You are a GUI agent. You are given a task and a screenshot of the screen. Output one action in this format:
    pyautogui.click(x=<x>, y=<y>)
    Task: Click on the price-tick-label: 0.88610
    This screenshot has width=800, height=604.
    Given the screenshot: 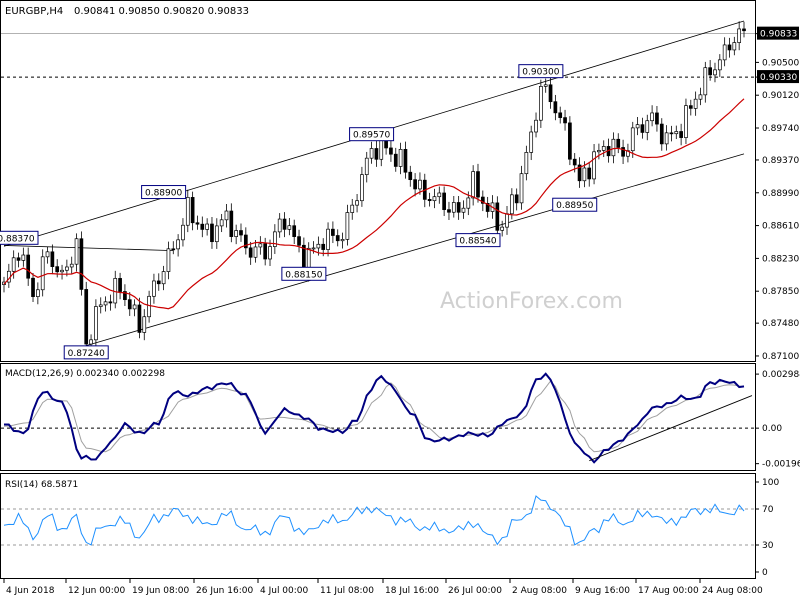 What is the action you would take?
    pyautogui.click(x=780, y=227)
    